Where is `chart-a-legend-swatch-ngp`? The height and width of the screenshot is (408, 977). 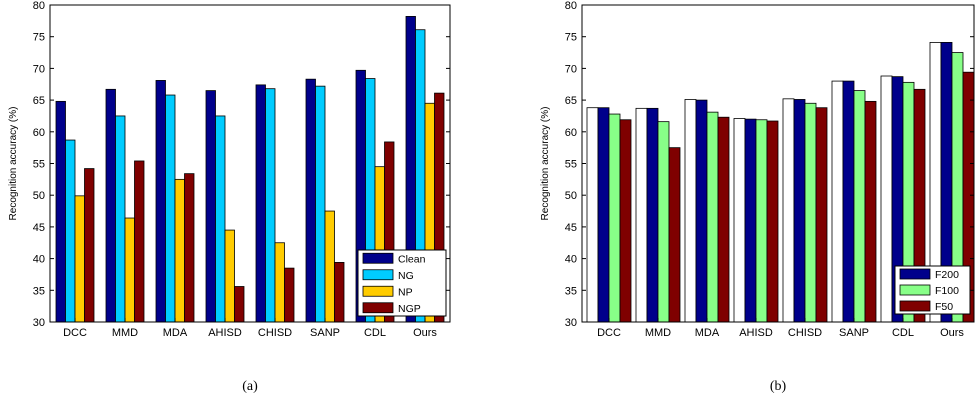
chart-a-legend-swatch-ngp is located at coordinates (378, 308).